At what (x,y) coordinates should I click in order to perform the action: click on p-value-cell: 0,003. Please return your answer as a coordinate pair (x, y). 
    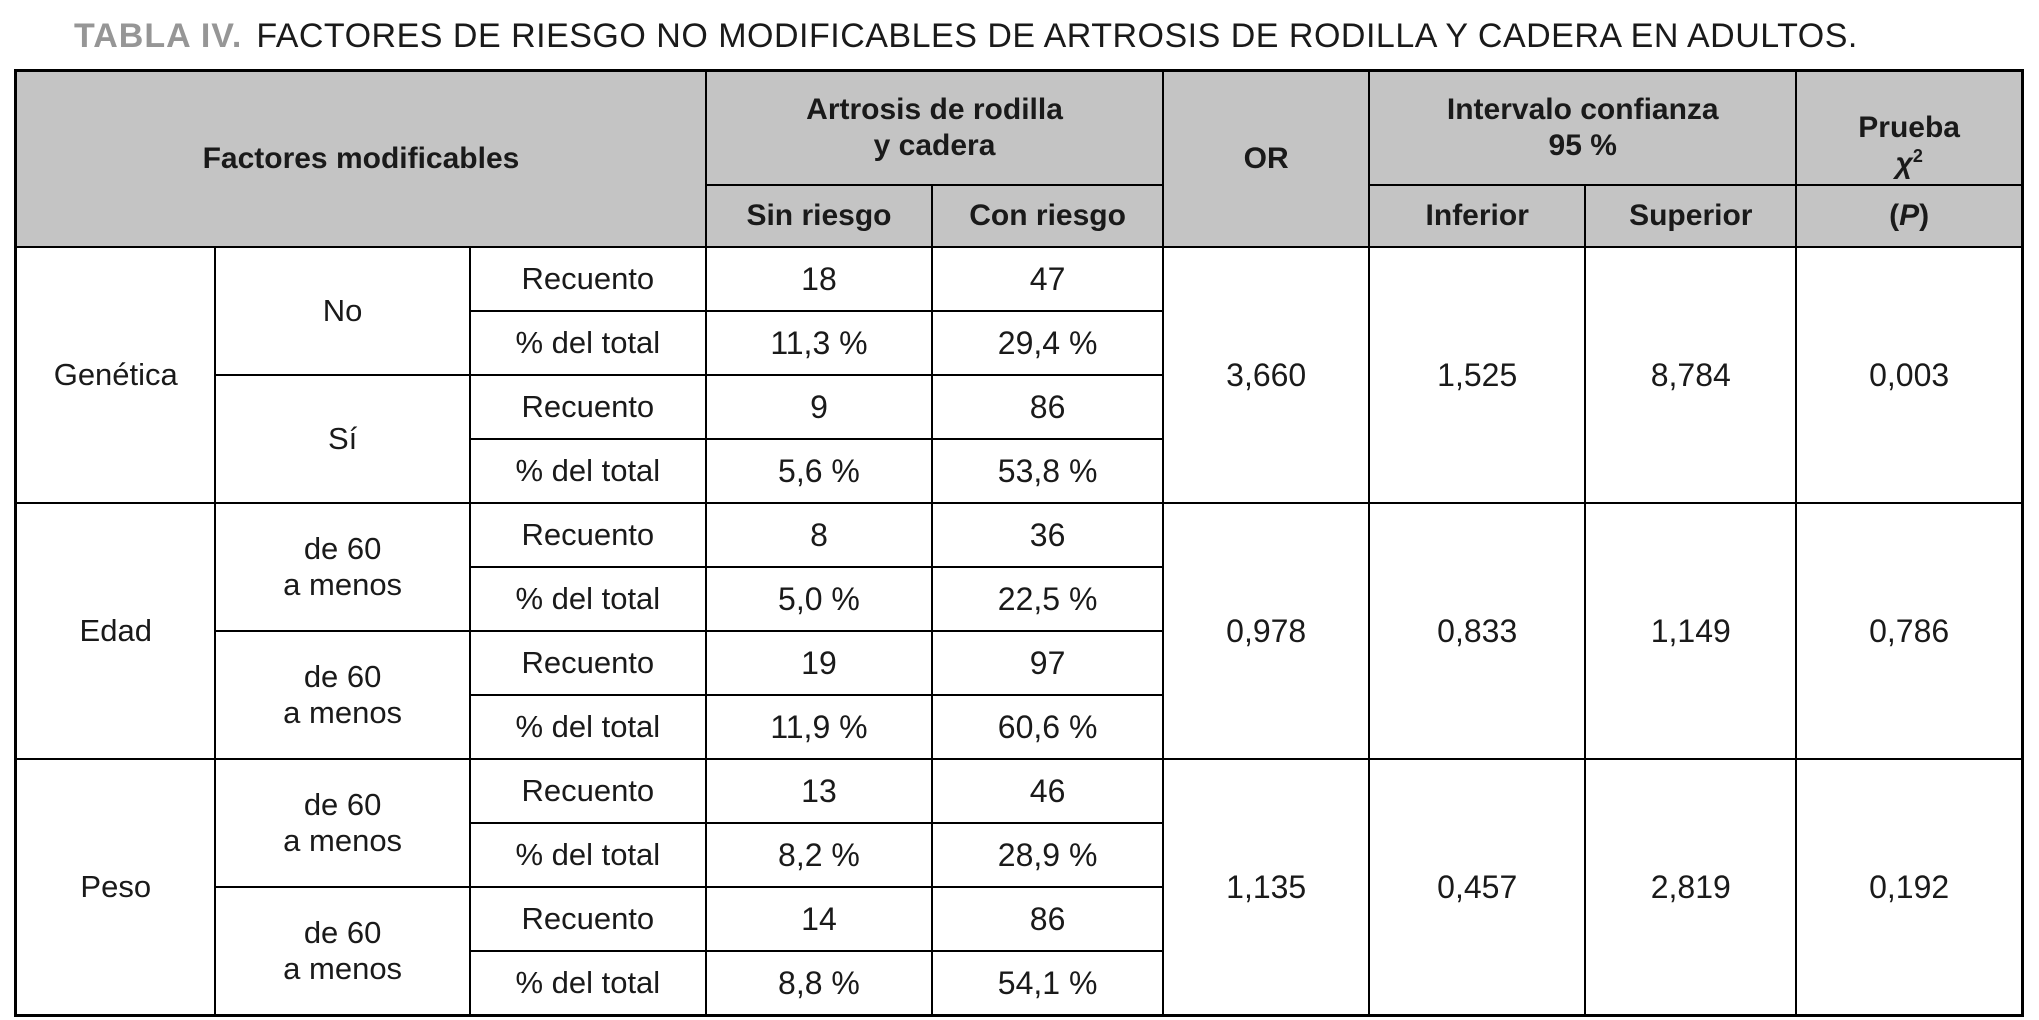
    Looking at the image, I should click on (1909, 375).